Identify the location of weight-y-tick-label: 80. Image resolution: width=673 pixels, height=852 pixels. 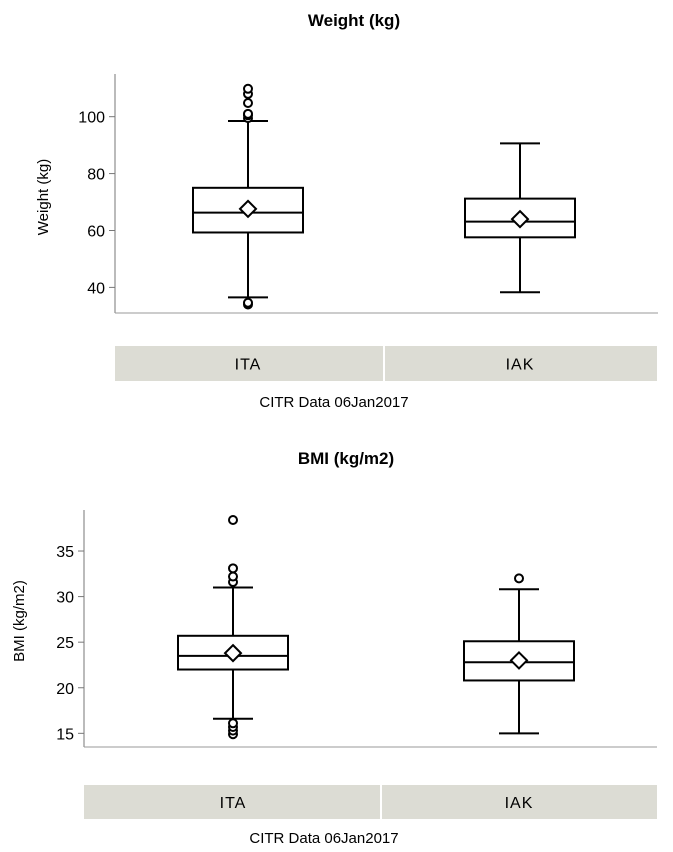
(96, 175).